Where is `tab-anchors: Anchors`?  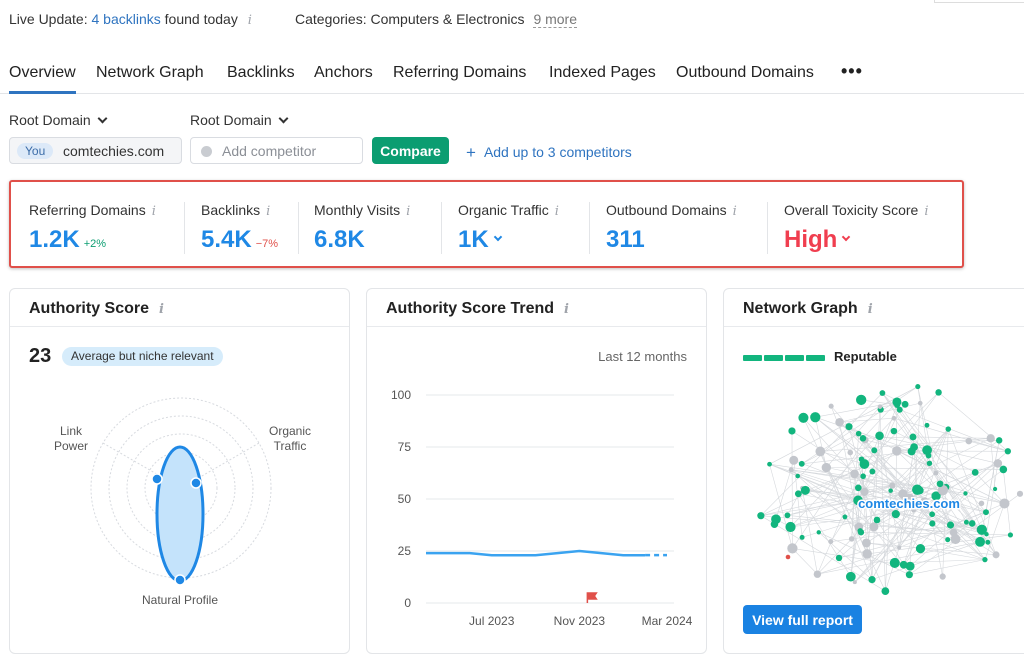
tab-anchors: Anchors is located at coordinates (343, 72).